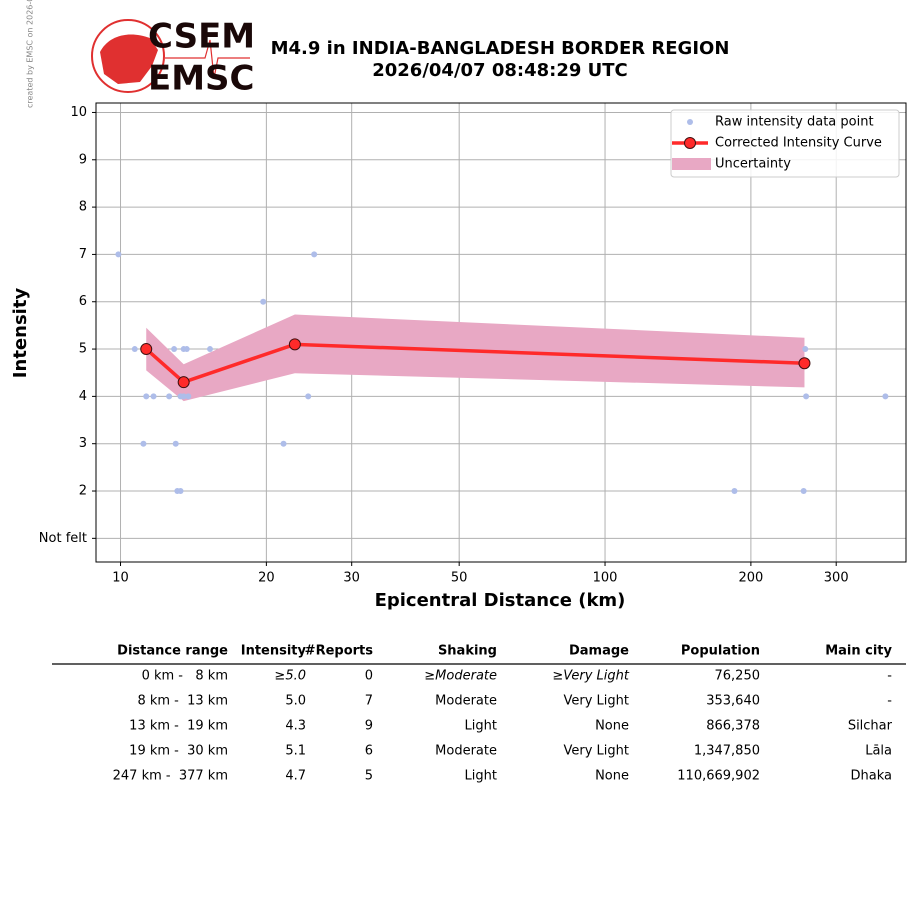 The height and width of the screenshot is (905, 915). What do you see at coordinates (460, 676) in the screenshot?
I see `table-cell: ≥Moderate` at bounding box center [460, 676].